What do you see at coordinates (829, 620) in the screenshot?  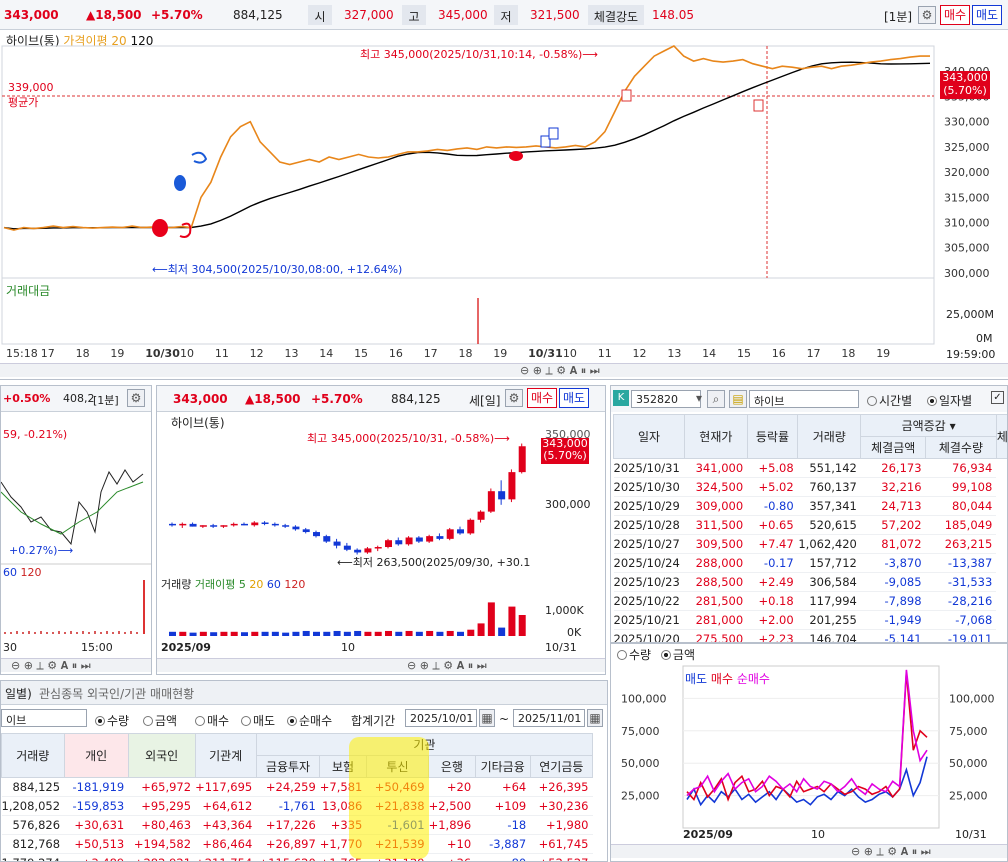 I see `table-cell: 201,255` at bounding box center [829, 620].